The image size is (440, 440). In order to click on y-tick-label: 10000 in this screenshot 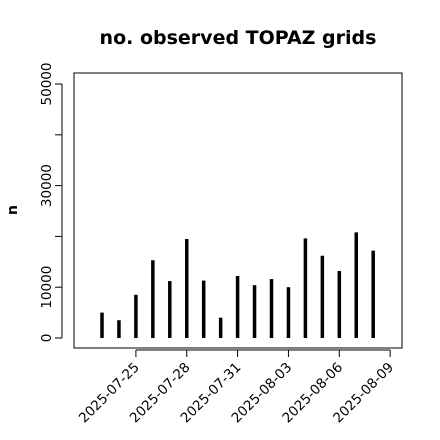, I will do `click(47, 287)`.